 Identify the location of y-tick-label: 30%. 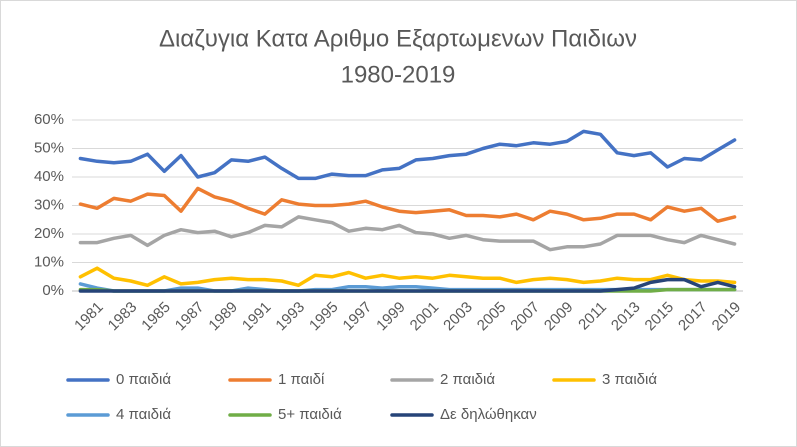
(49, 204).